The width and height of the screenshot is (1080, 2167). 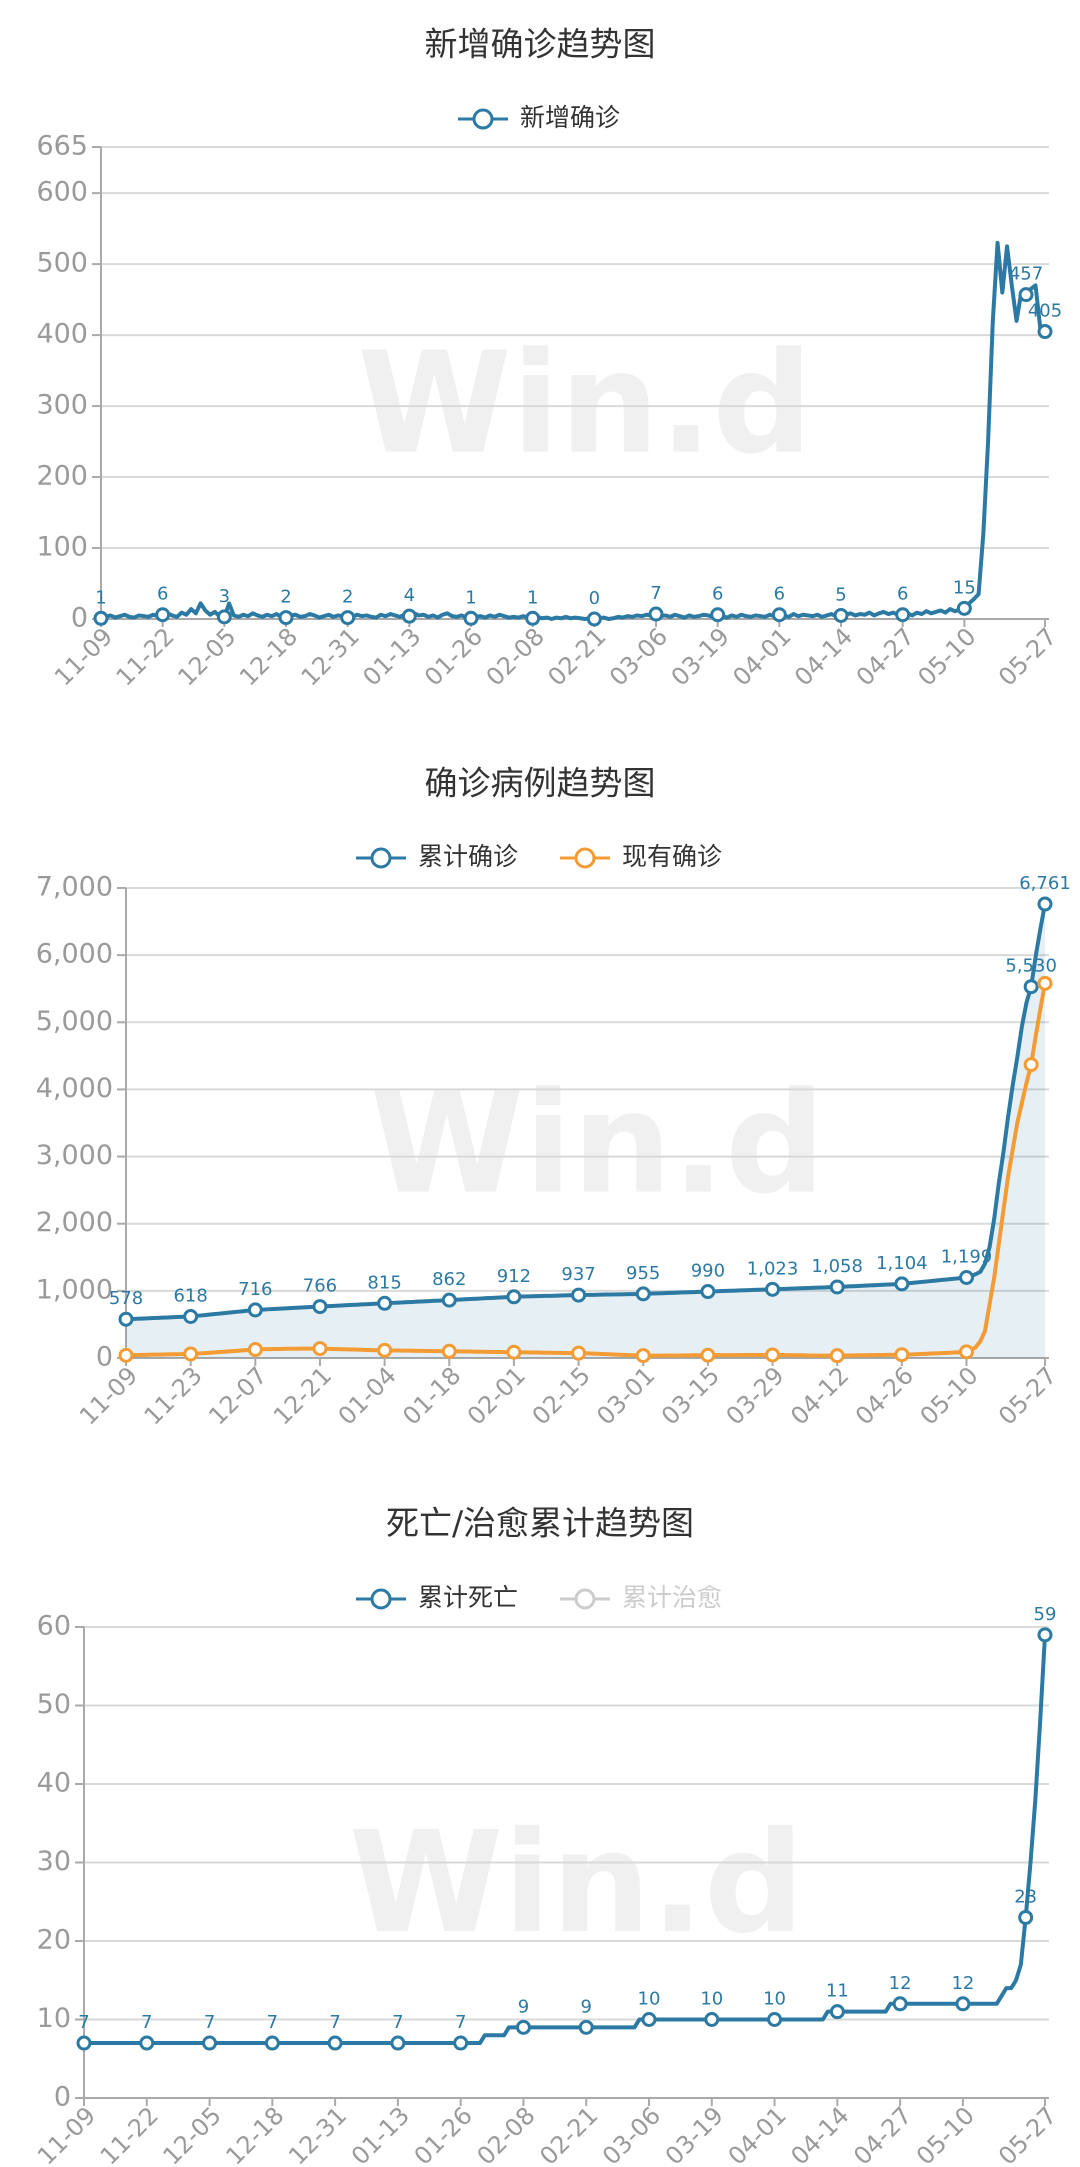 What do you see at coordinates (1045, 311) in the screenshot?
I see `data-label: 405` at bounding box center [1045, 311].